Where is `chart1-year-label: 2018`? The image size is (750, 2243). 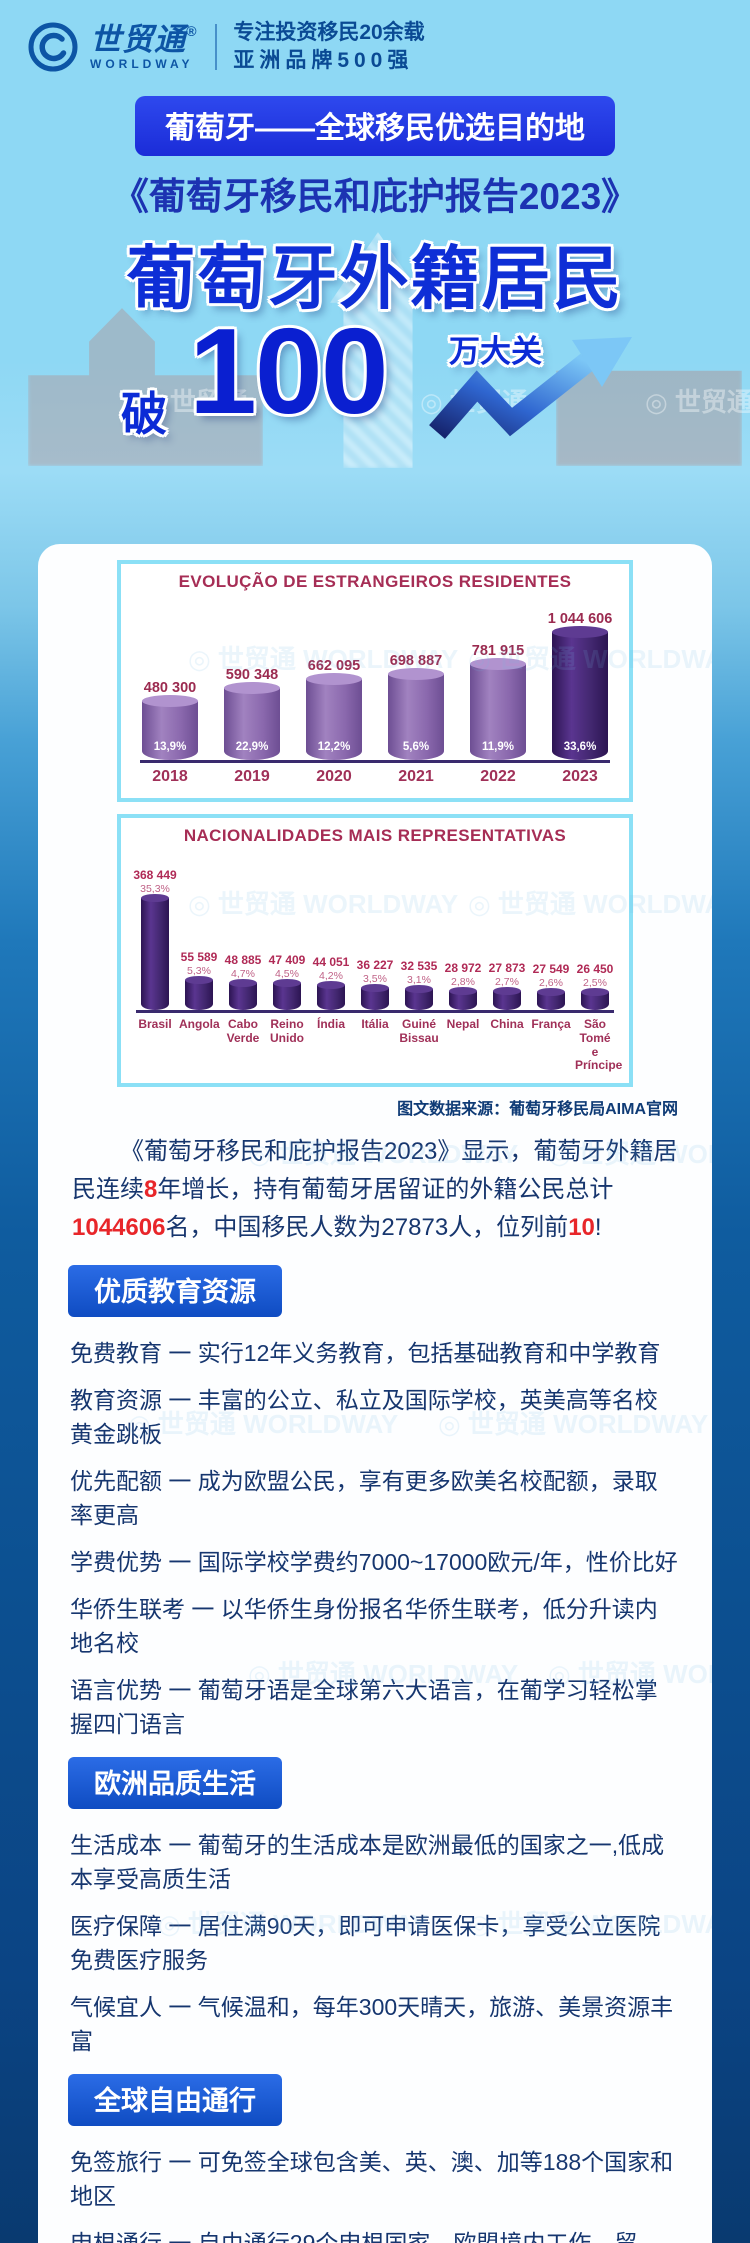 chart1-year-label: 2018 is located at coordinates (170, 776).